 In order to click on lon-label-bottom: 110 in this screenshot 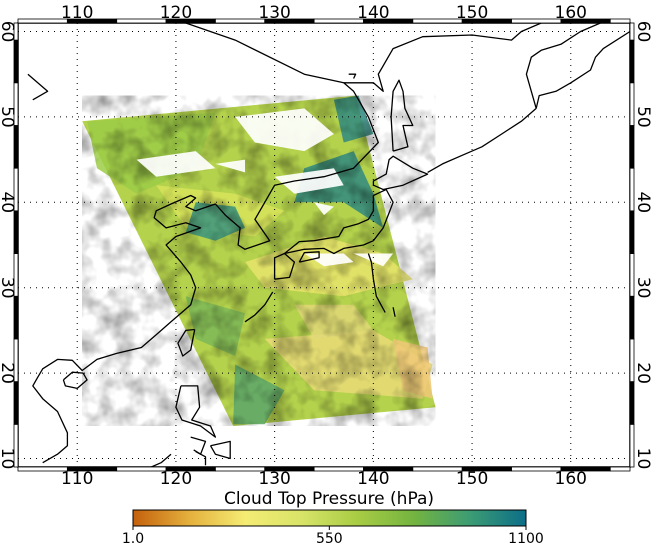, I will do `click(77, 479)`.